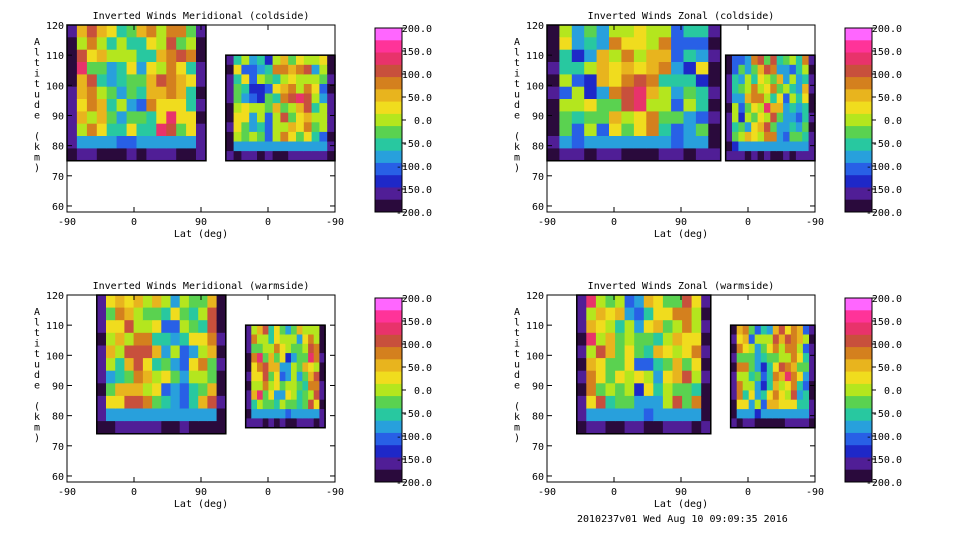 This screenshot has width=960, height=540. What do you see at coordinates (535, 356) in the screenshot?
I see `y-tick-label: 100` at bounding box center [535, 356].